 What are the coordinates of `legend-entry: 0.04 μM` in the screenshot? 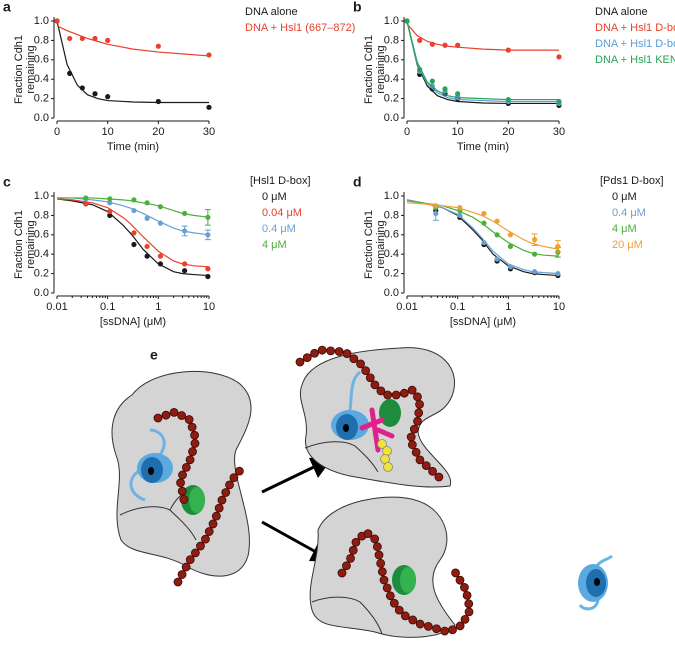 It's located at (282, 213).